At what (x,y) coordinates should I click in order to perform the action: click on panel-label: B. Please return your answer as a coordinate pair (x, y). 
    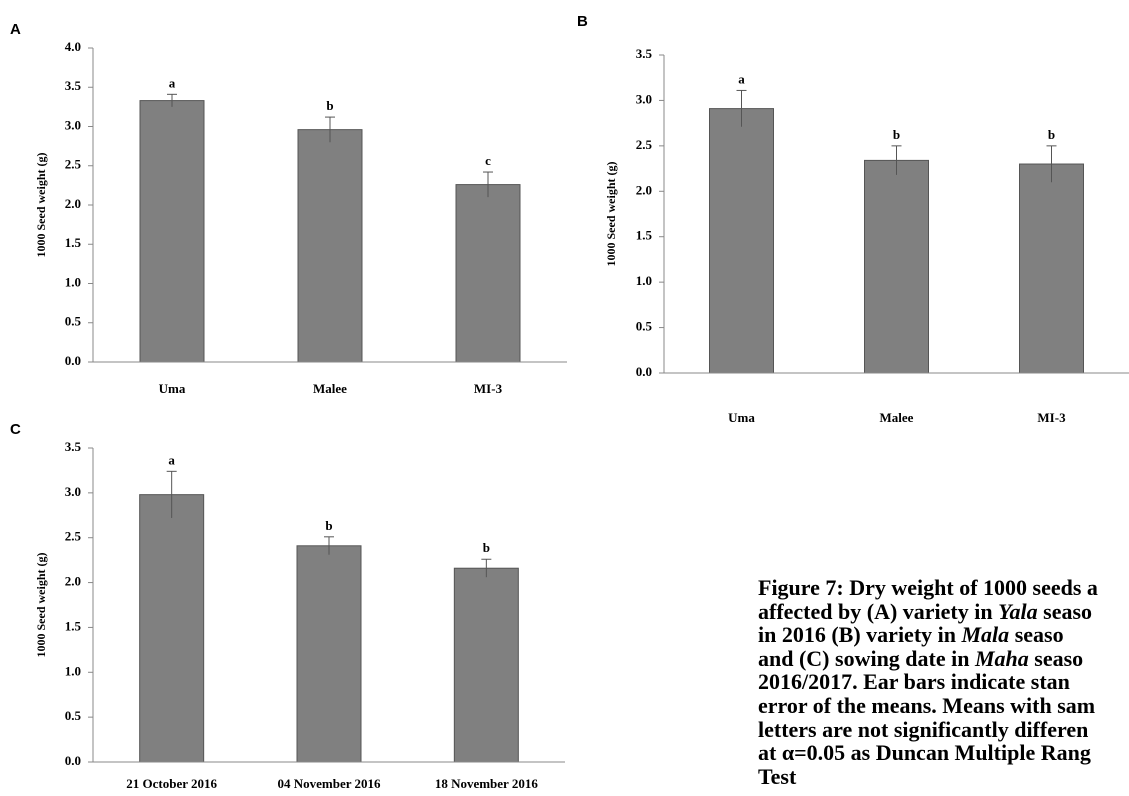
    Looking at the image, I should click on (582, 21).